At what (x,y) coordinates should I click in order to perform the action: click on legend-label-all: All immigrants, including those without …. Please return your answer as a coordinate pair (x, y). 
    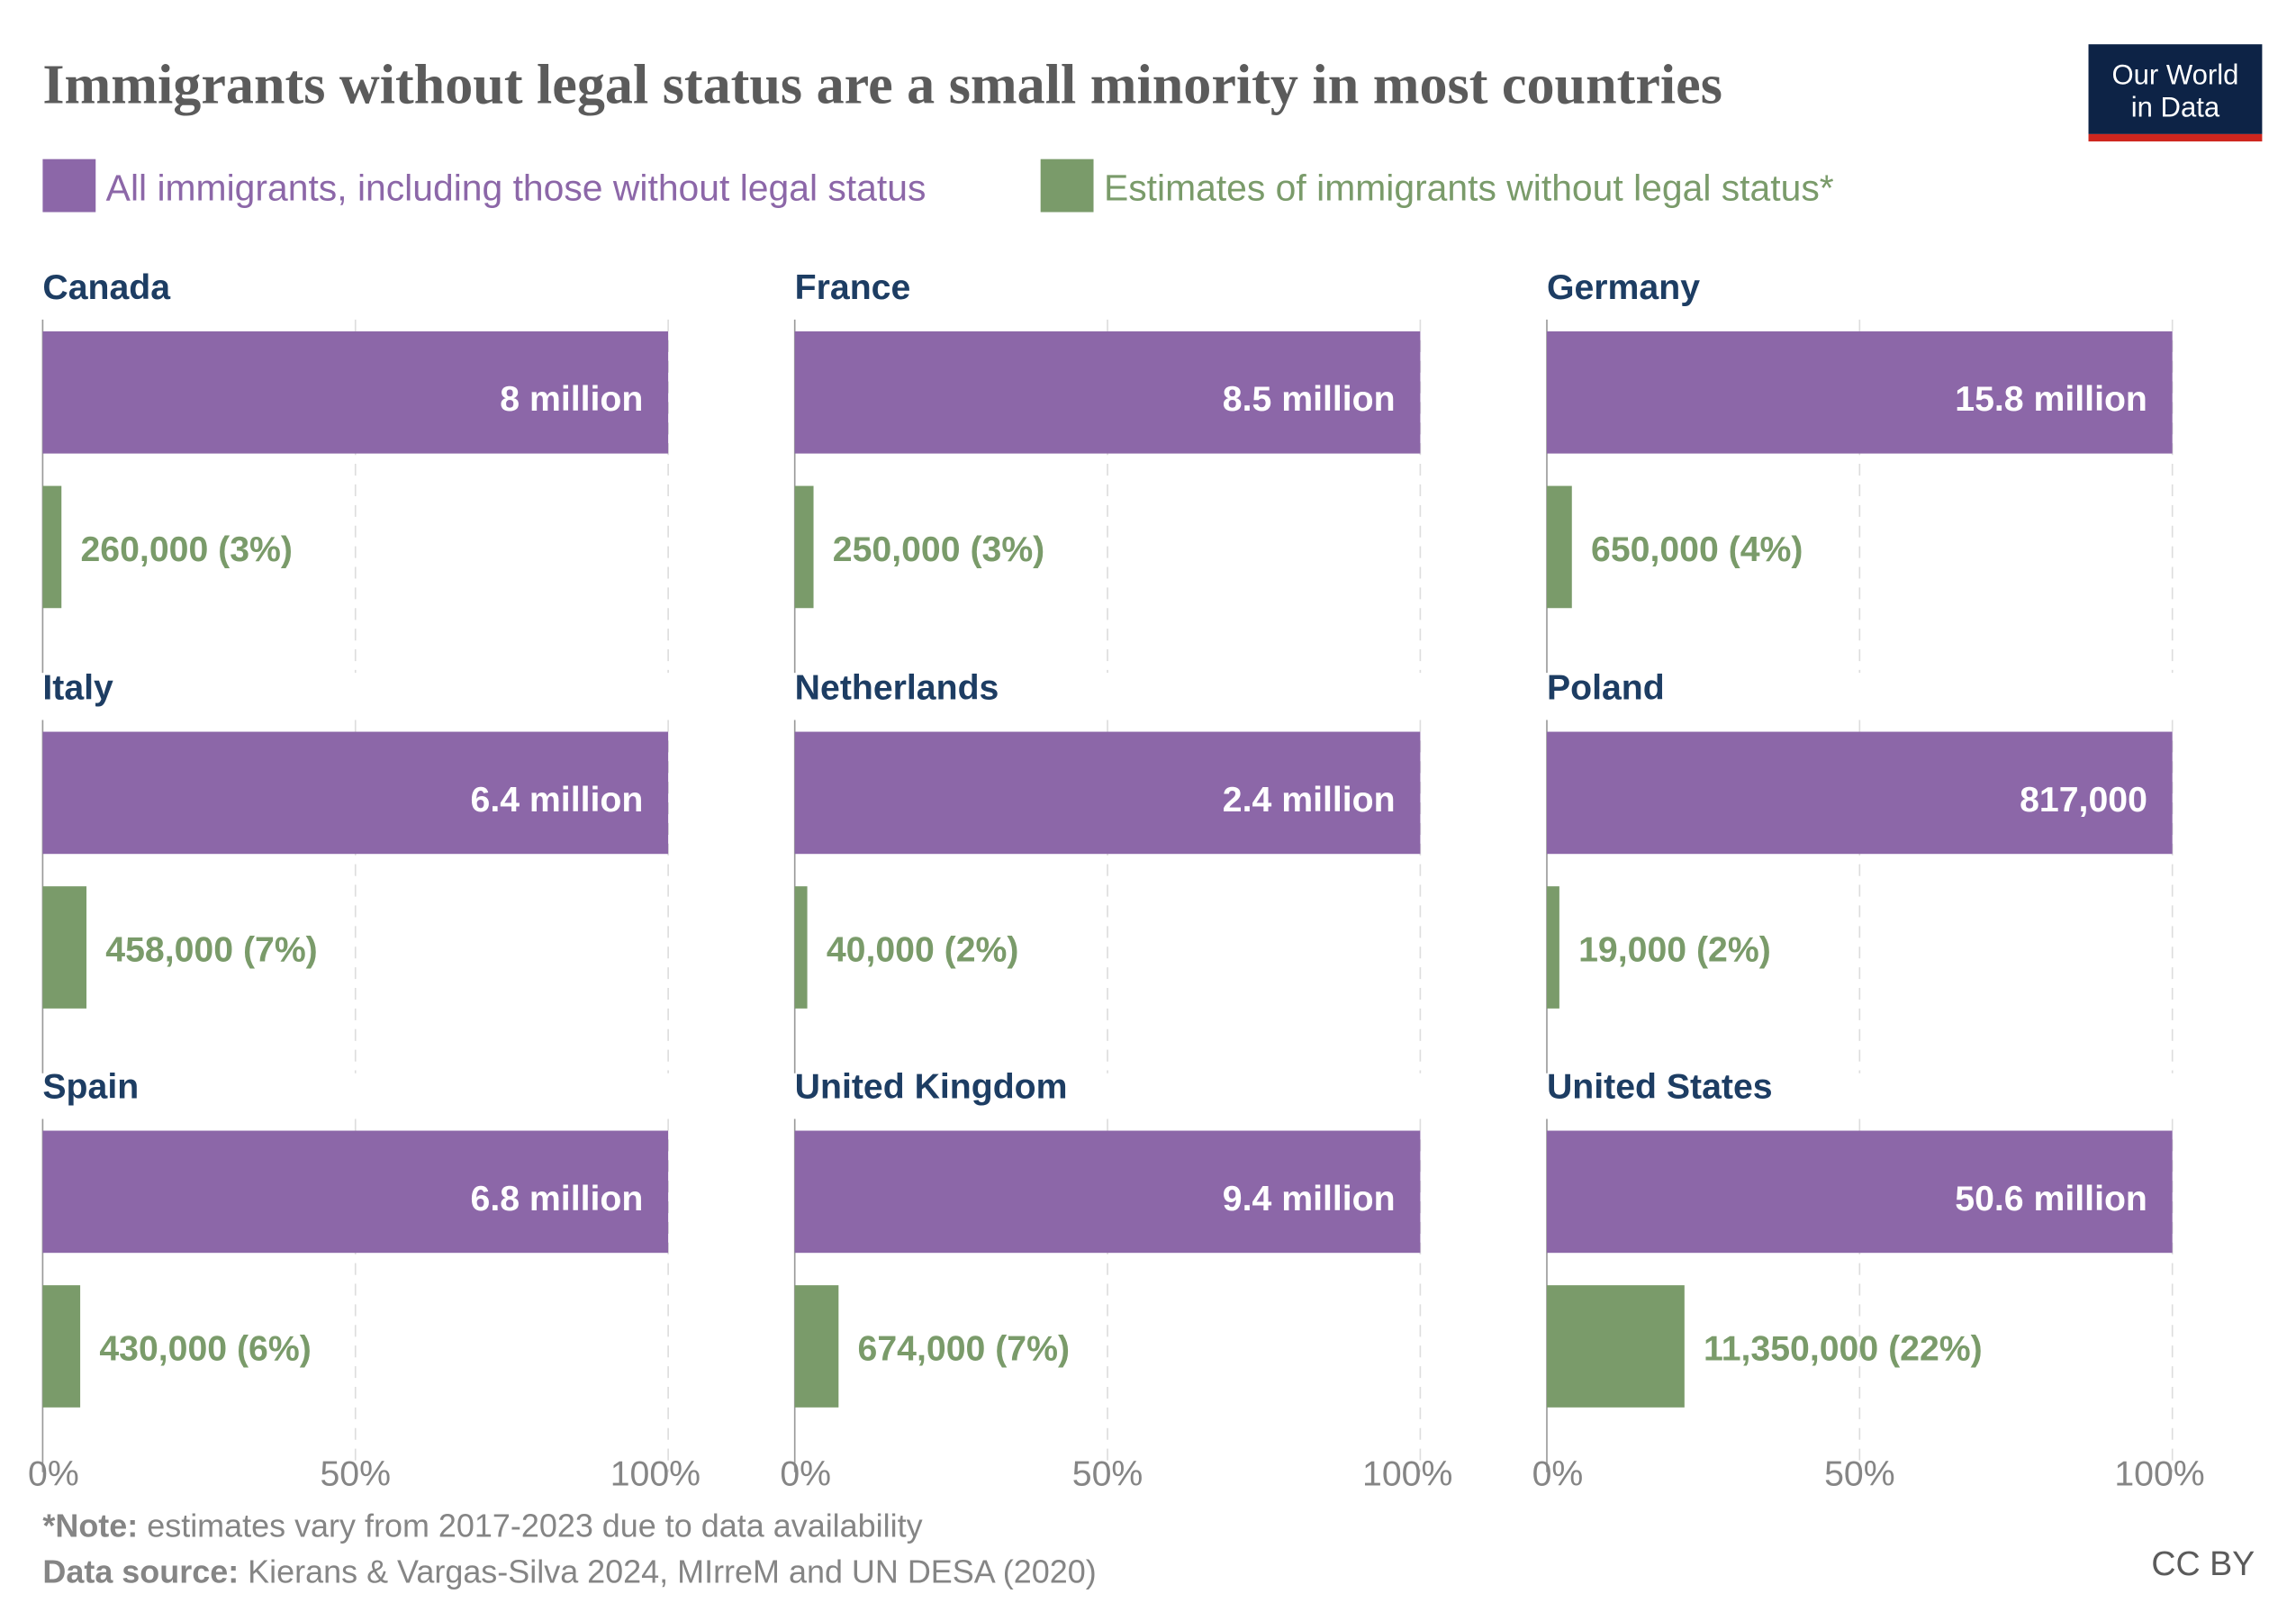
    Looking at the image, I should click on (516, 187).